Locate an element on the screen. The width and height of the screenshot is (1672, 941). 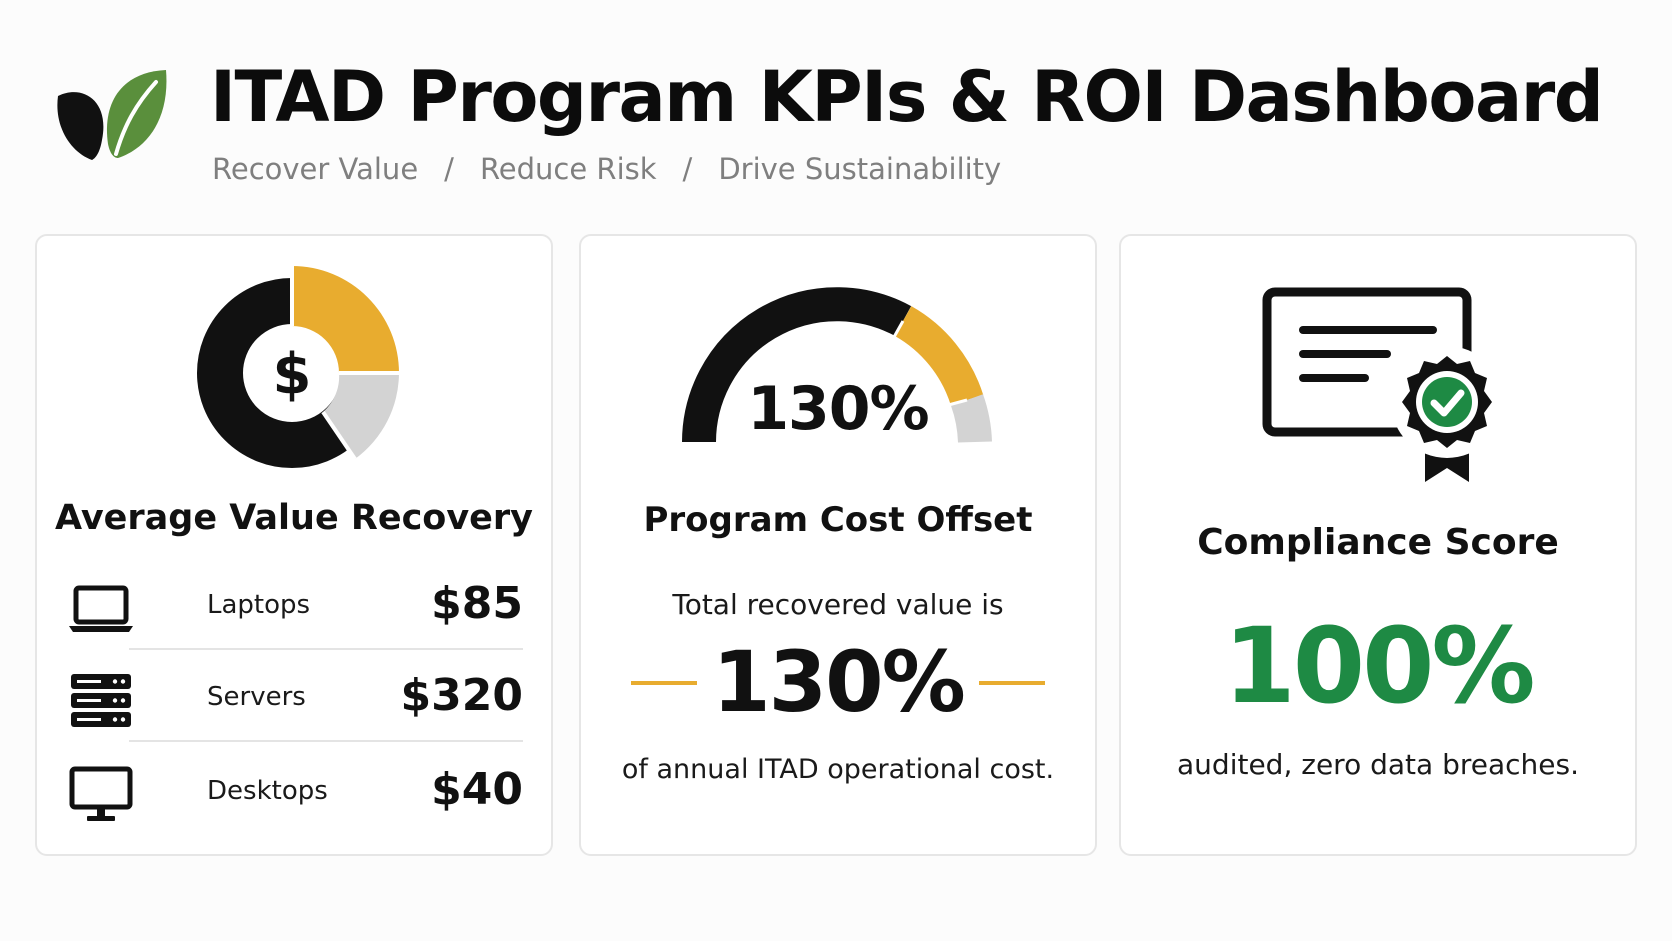
dollar-donut-icon: $ is located at coordinates (298, 367).